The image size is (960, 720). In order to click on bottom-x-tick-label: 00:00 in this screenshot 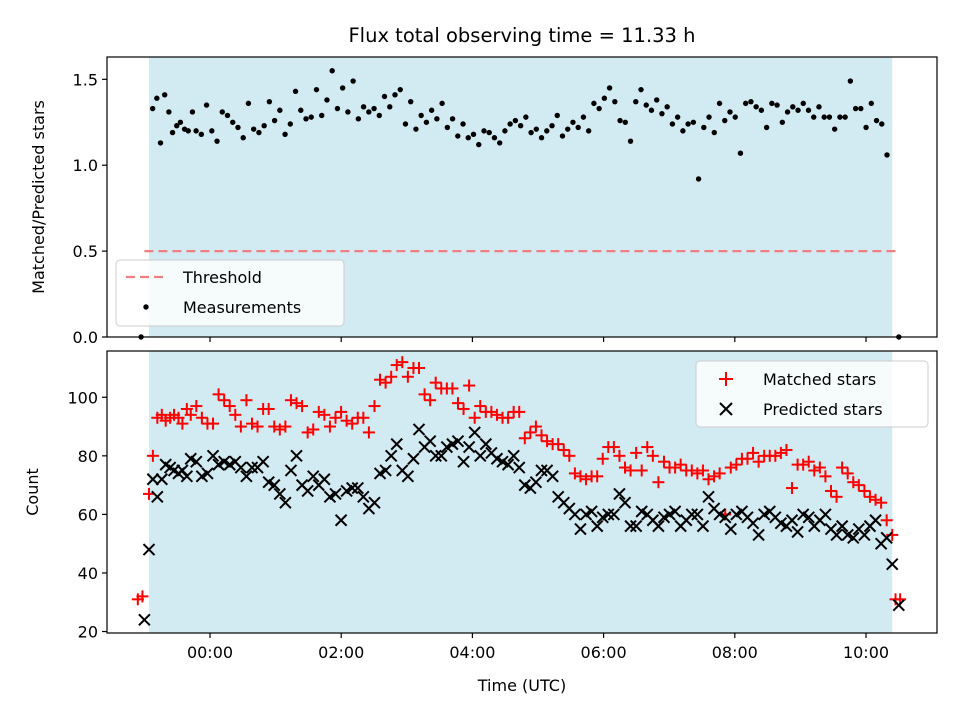, I will do `click(210, 652)`.